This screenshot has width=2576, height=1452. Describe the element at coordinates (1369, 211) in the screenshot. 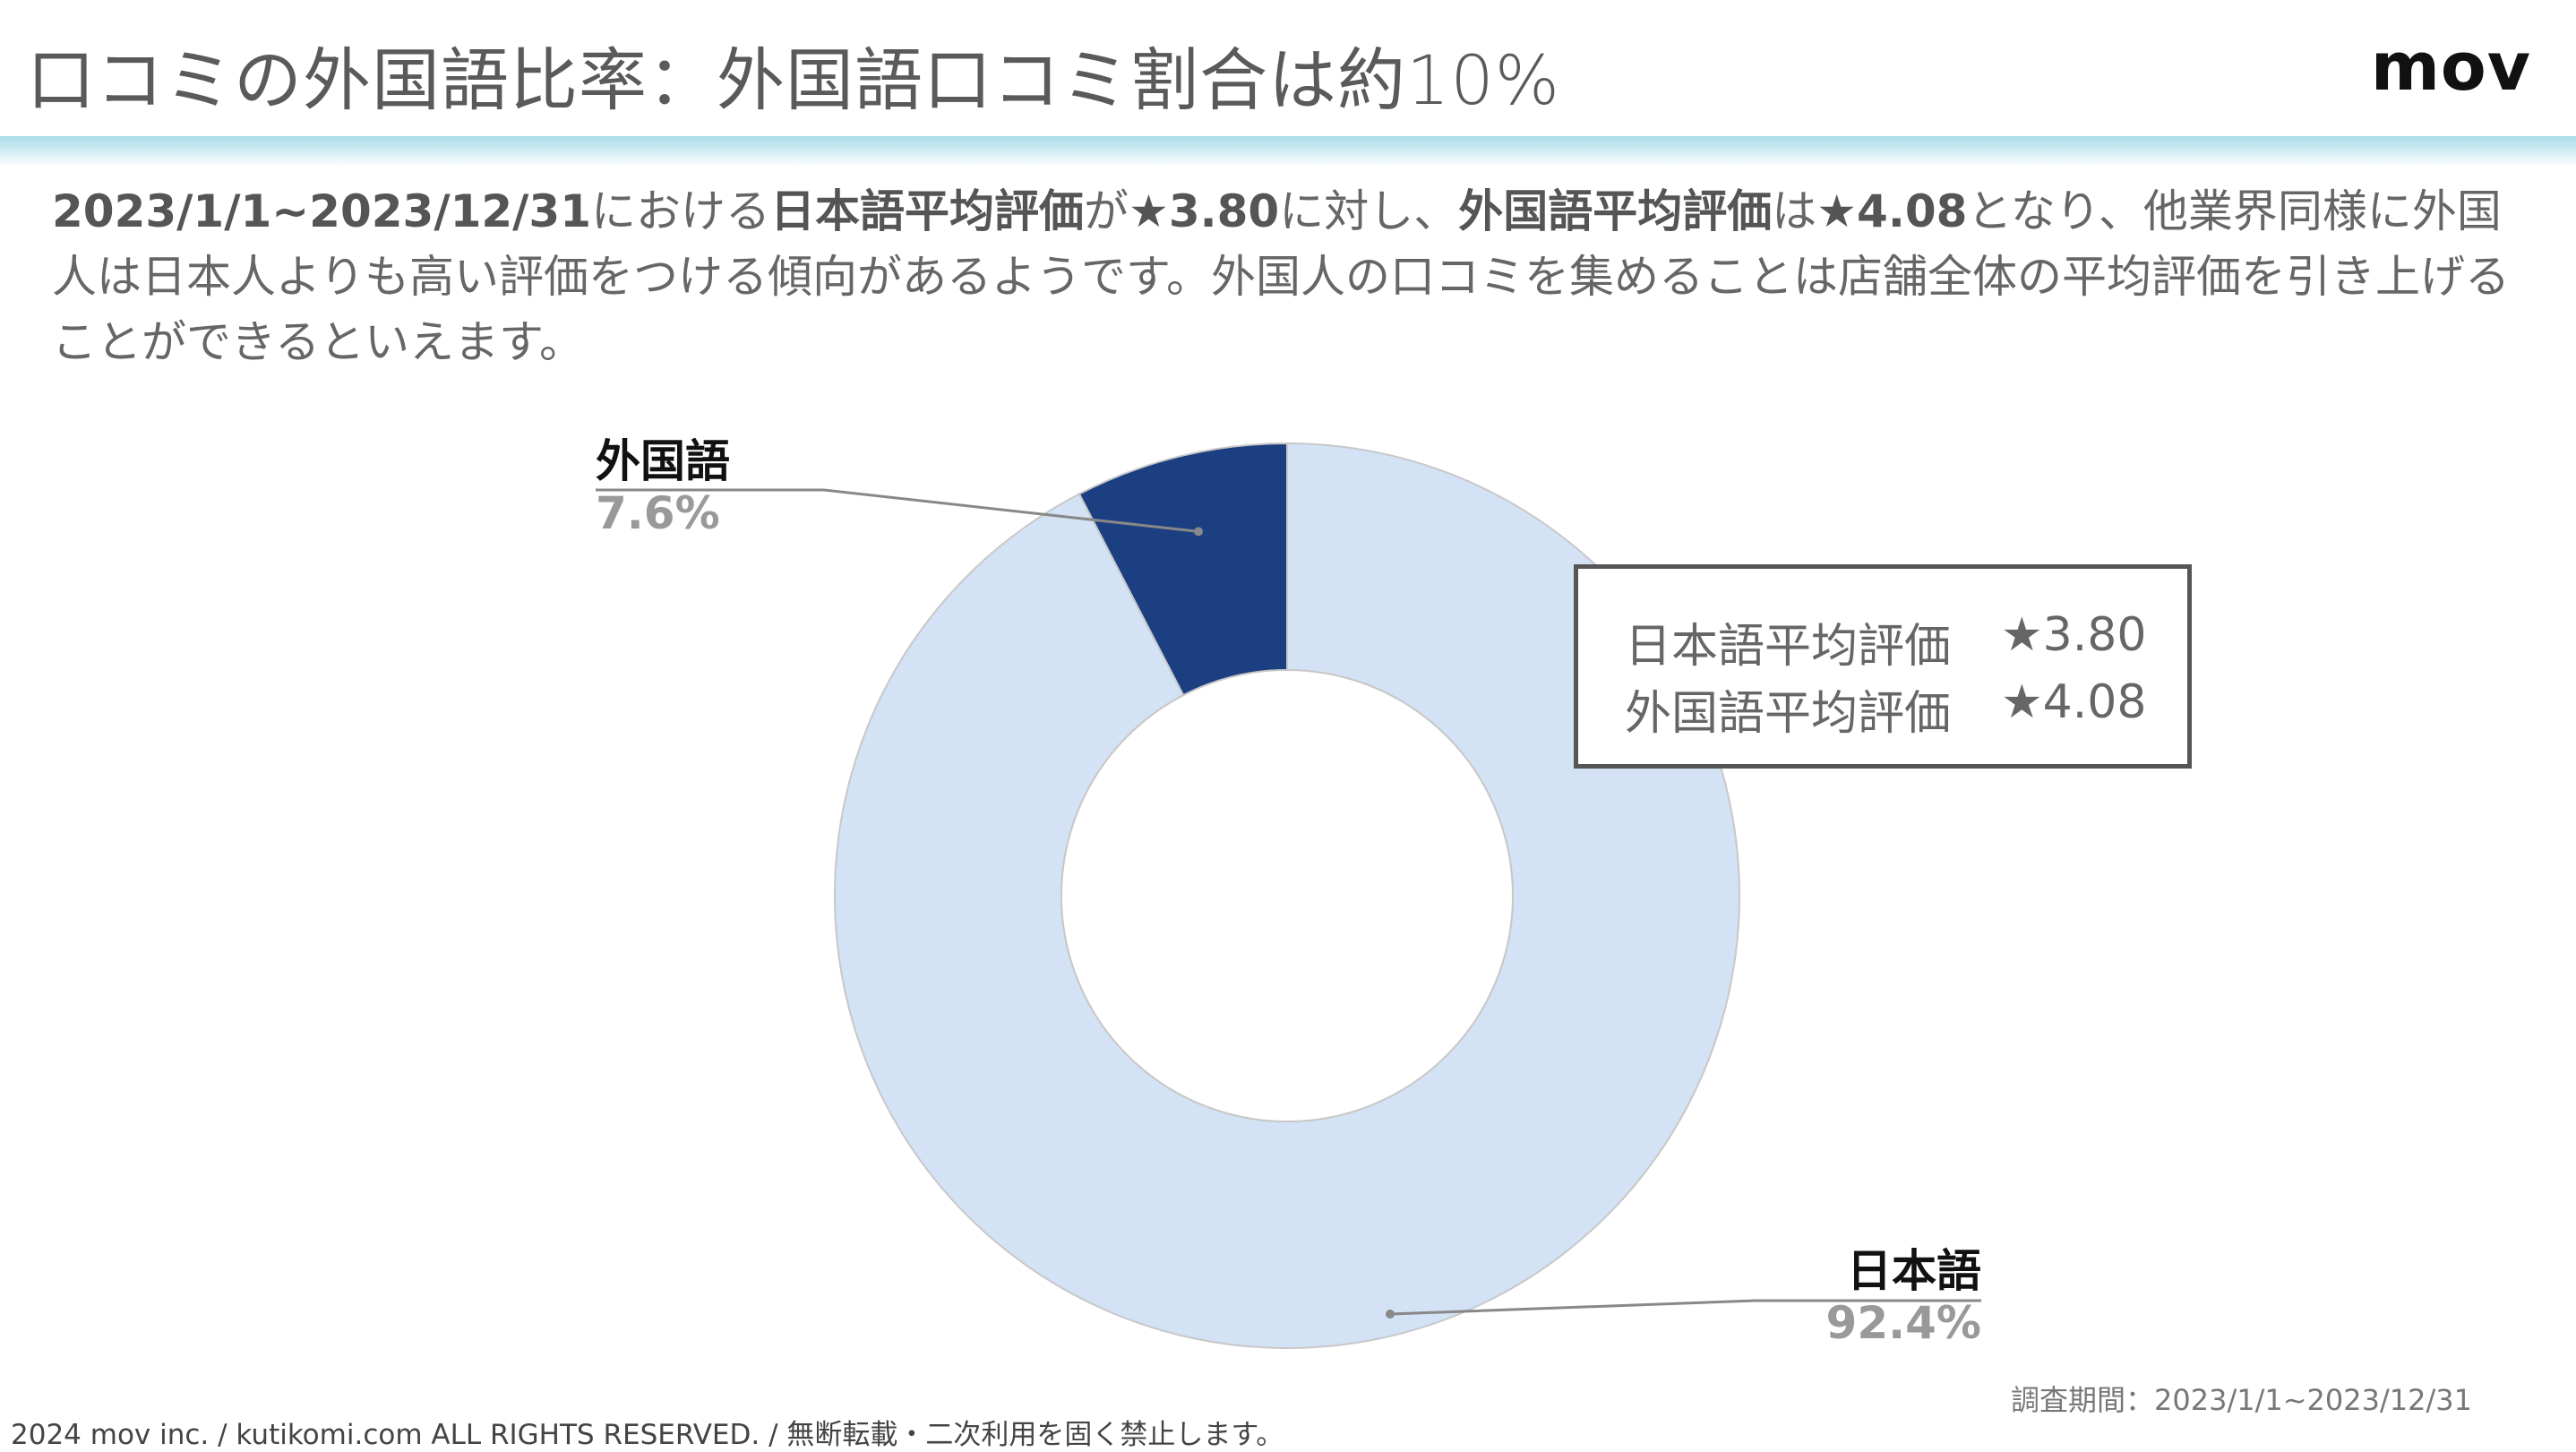

I see `desc-text-3: に対し、` at that location.